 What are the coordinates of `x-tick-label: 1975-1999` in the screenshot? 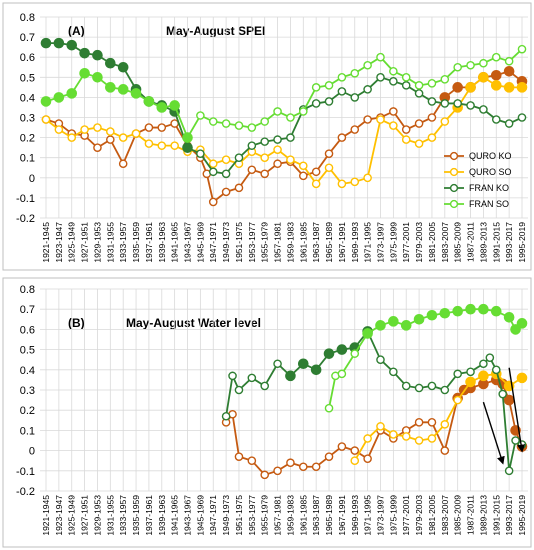 It's located at (393, 515).